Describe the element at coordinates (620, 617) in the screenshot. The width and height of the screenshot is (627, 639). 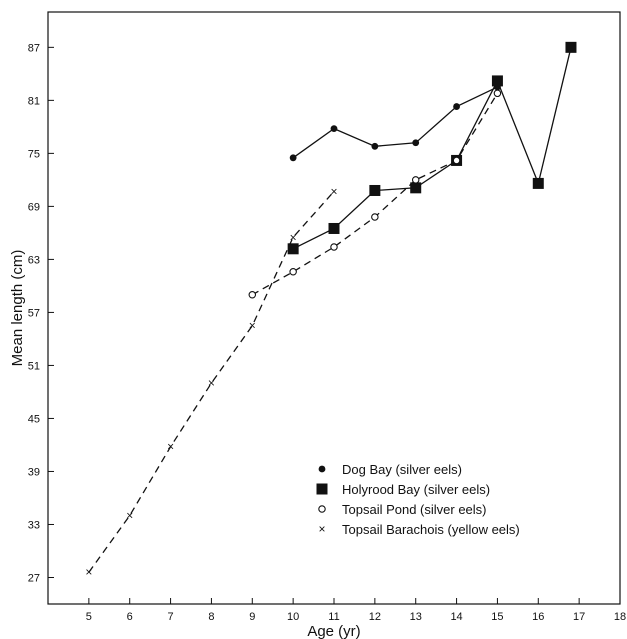
I see `x-tick-label: 18` at that location.